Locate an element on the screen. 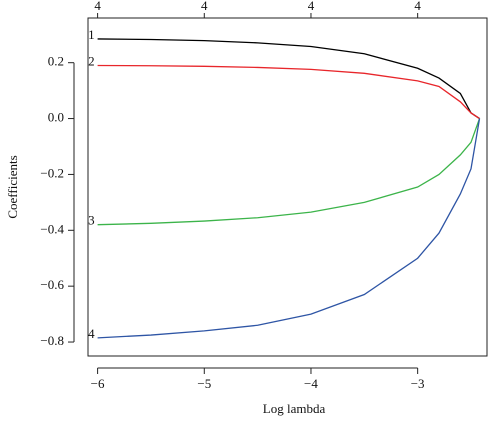 This screenshot has height=426, width=500. x-axis-label: Log lambda is located at coordinates (294, 408).